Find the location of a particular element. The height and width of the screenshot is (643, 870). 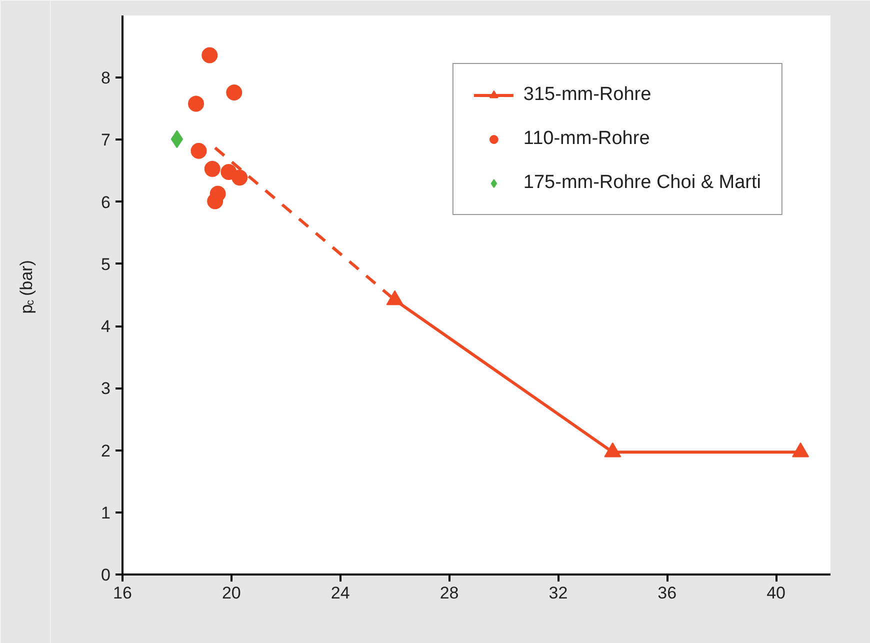

legend-label: 110-mm-Rohre is located at coordinates (586, 139).